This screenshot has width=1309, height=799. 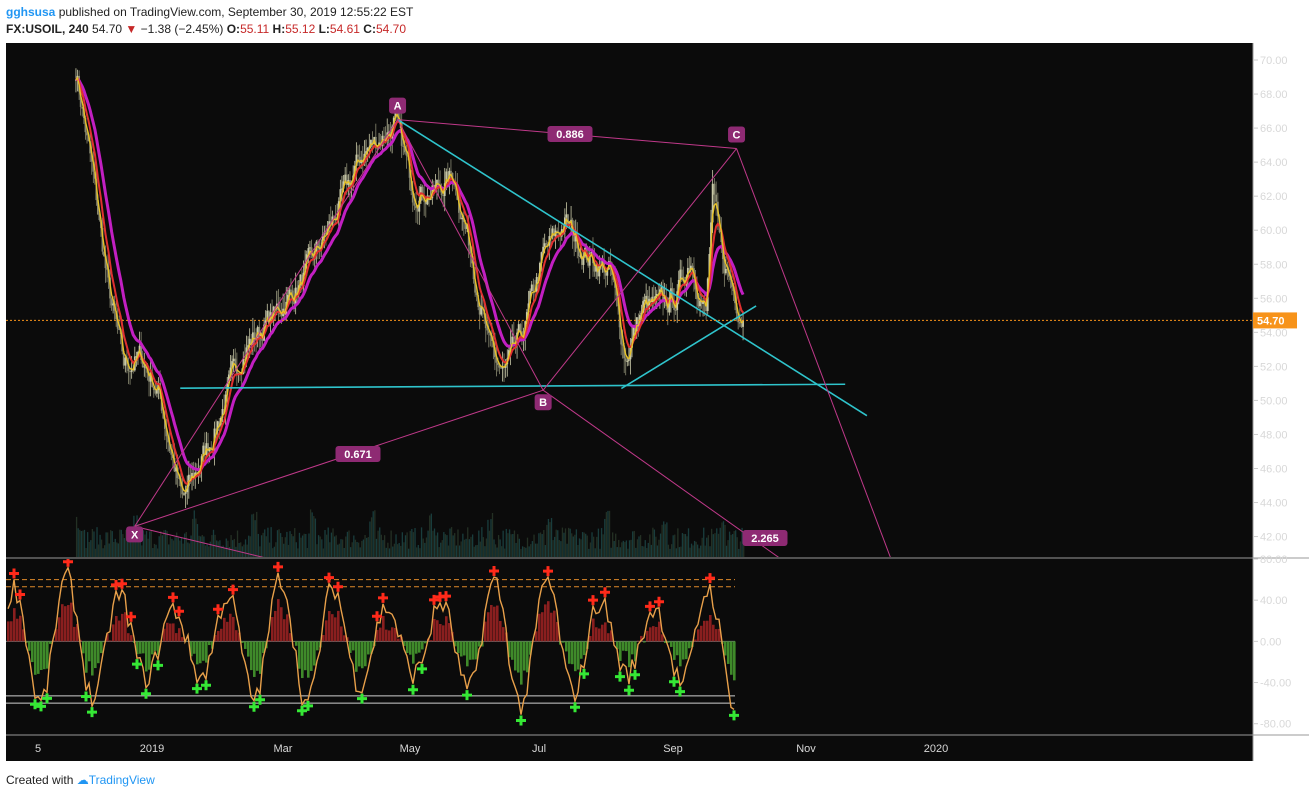 What do you see at coordinates (255, 29) in the screenshot?
I see `open-value: 55.11` at bounding box center [255, 29].